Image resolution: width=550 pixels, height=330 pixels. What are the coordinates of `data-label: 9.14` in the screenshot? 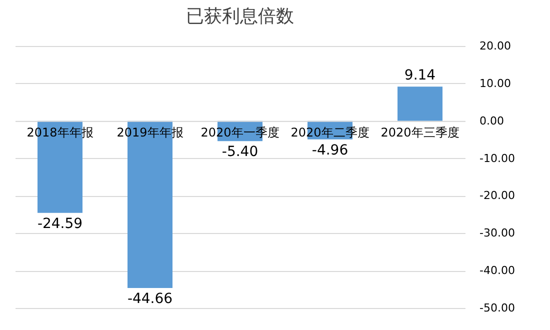 It's located at (420, 76).